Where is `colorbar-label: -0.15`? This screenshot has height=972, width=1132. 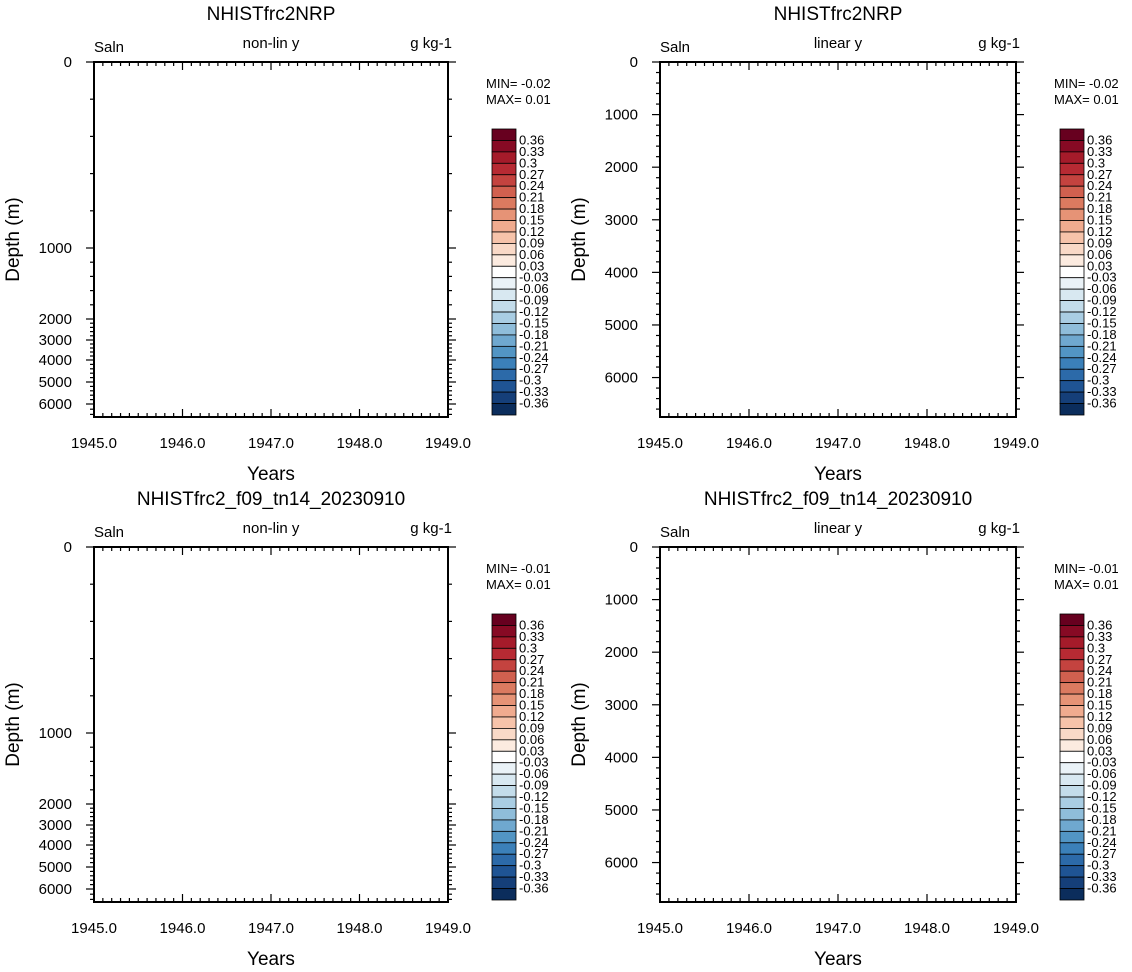
colorbar-label: -0.15 is located at coordinates (1102, 807).